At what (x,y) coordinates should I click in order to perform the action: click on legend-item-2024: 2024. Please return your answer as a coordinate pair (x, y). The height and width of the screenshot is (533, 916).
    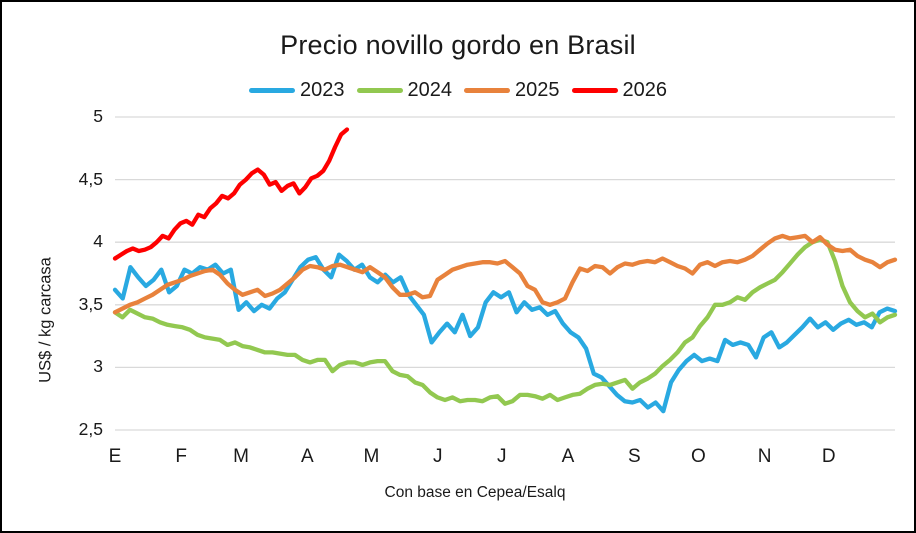
    Looking at the image, I should click on (404, 90).